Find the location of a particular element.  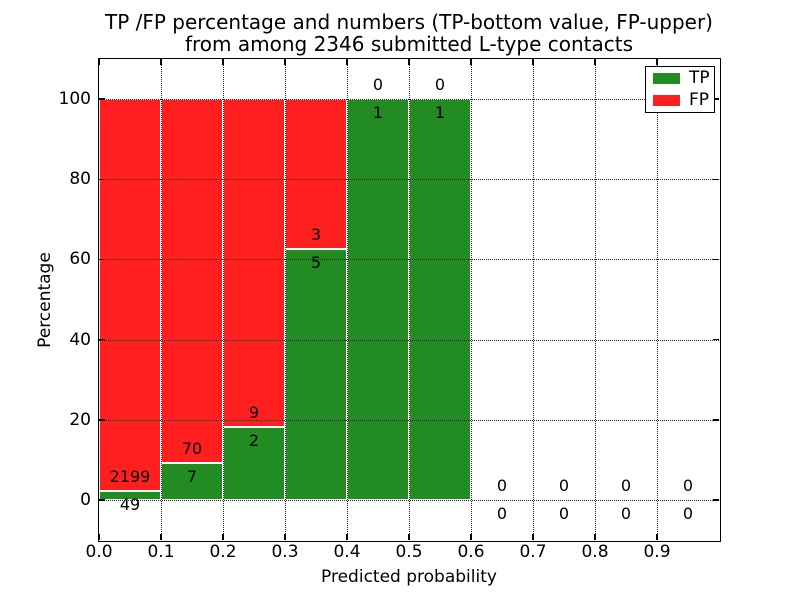

fp-count-label: 2199 is located at coordinates (130, 477).